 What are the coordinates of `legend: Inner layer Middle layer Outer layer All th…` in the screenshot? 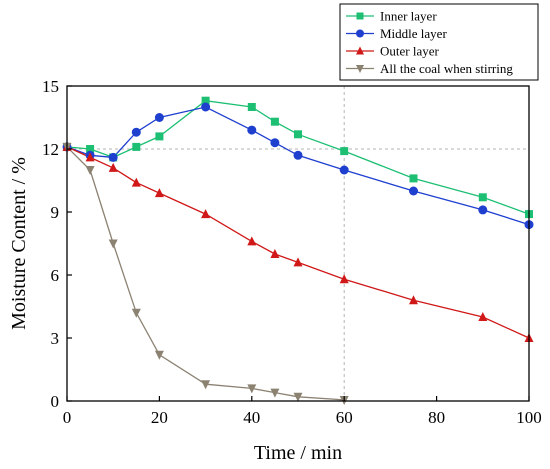 It's located at (439, 42).